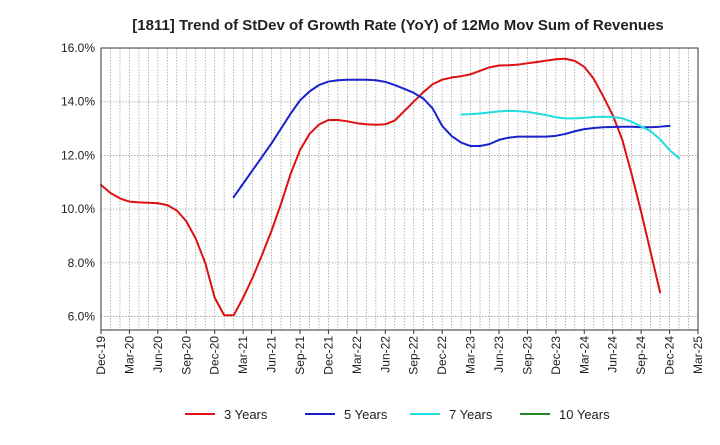 The image size is (720, 445). Describe the element at coordinates (613, 354) in the screenshot. I see `x-tick-label: Jun-24` at that location.